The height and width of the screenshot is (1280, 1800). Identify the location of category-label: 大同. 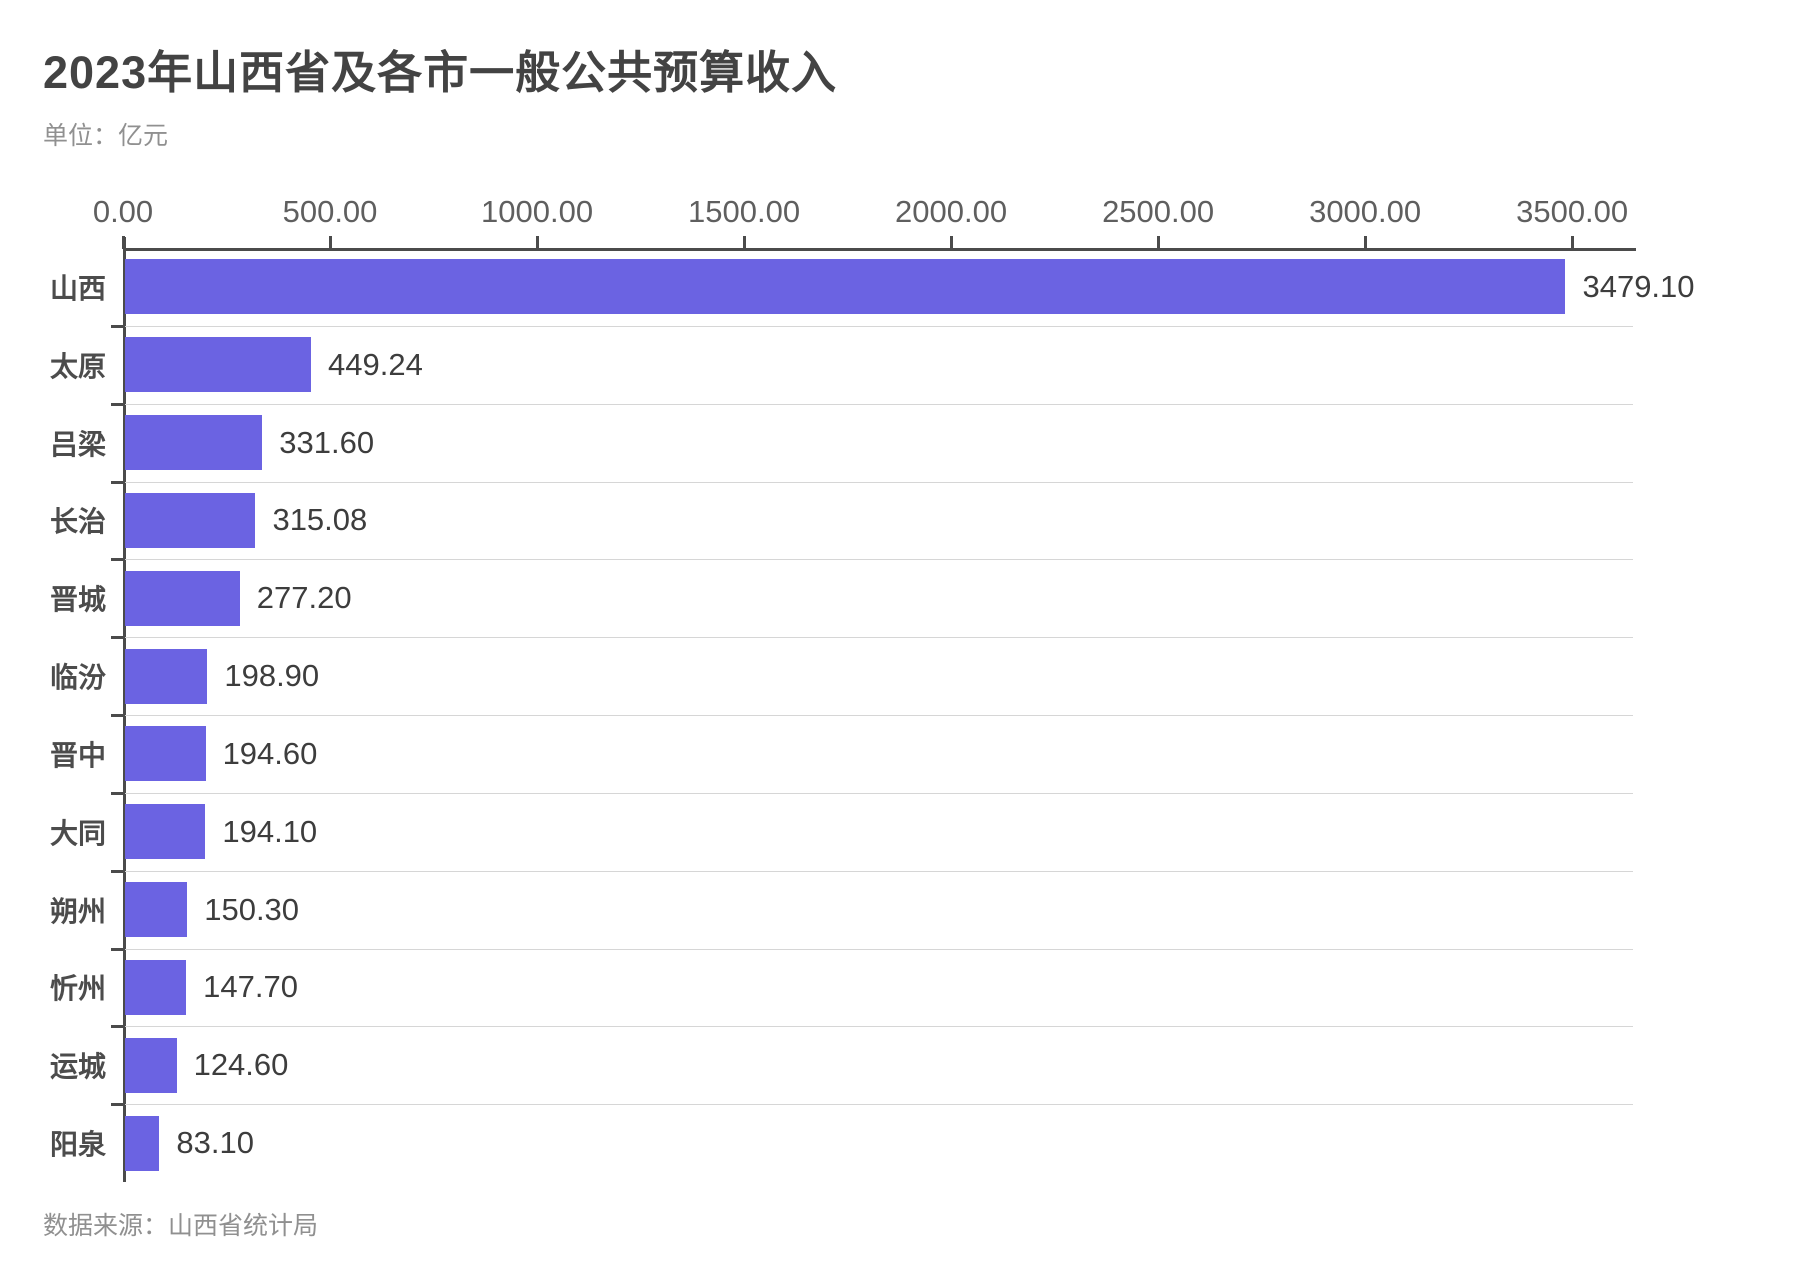
(77, 833).